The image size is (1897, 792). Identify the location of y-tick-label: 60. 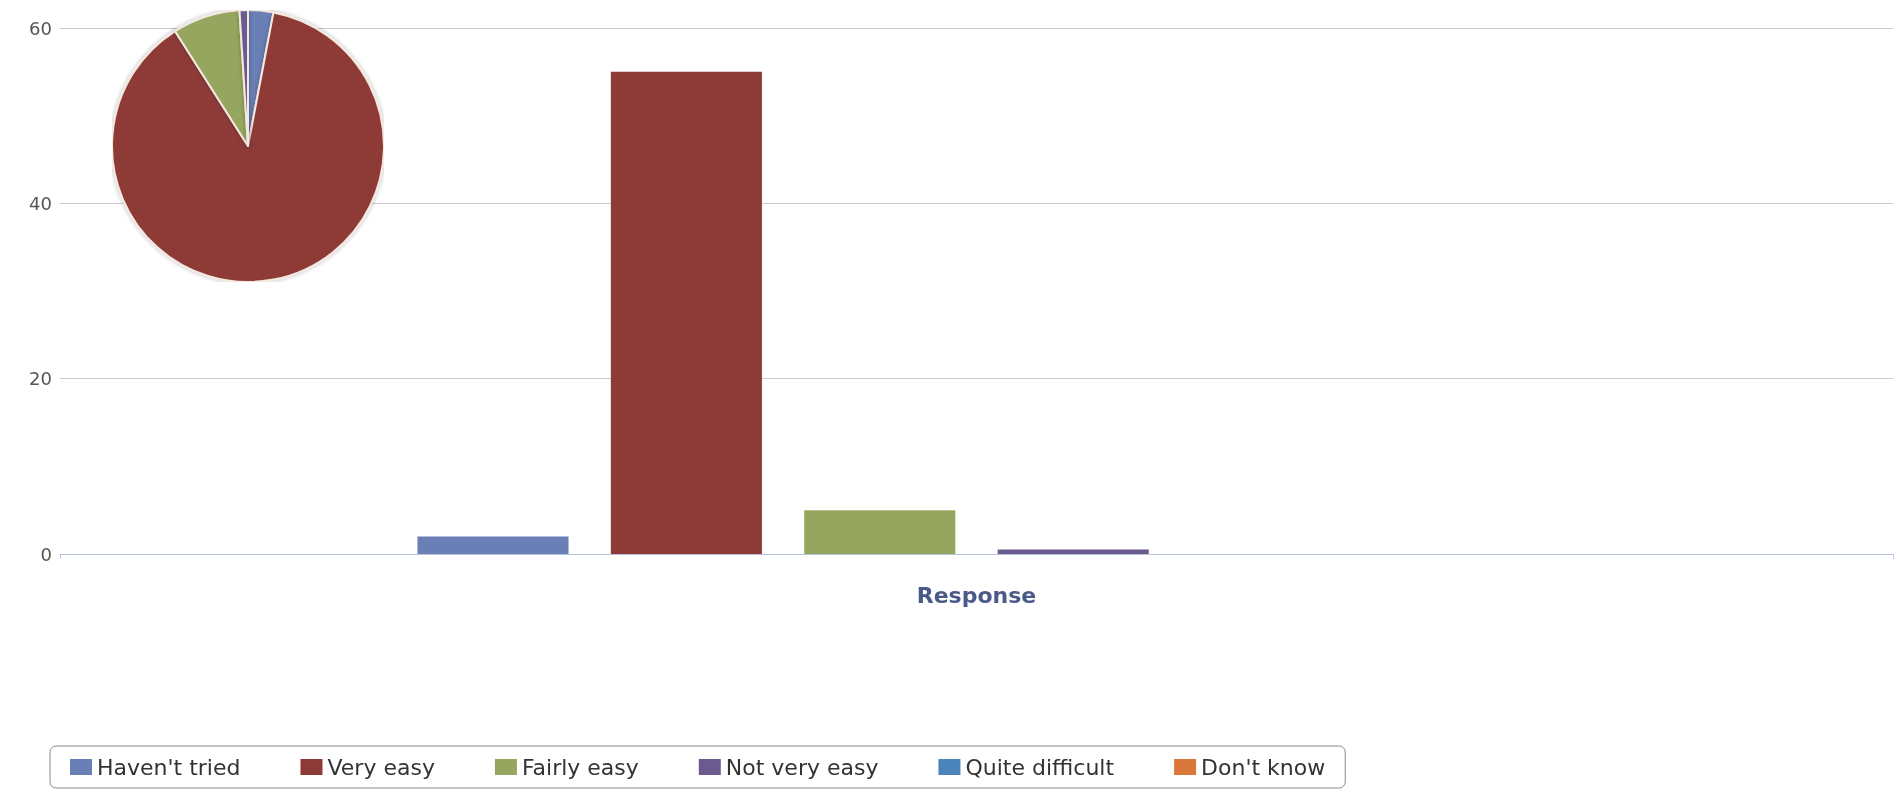
(40, 28).